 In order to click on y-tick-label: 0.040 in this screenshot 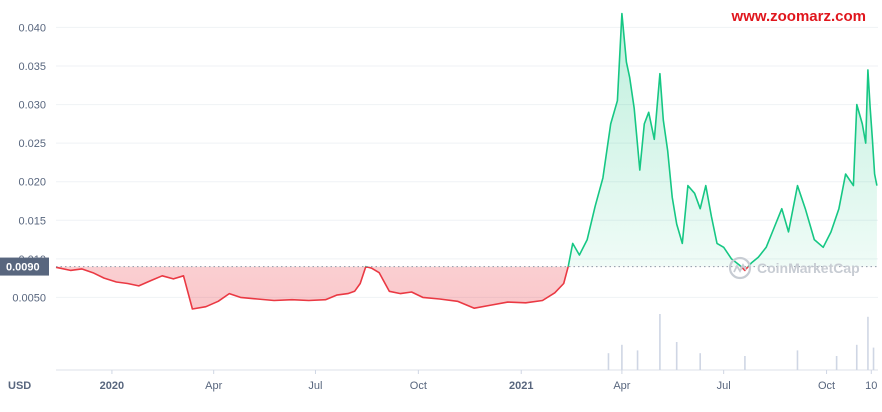, I will do `click(32, 28)`.